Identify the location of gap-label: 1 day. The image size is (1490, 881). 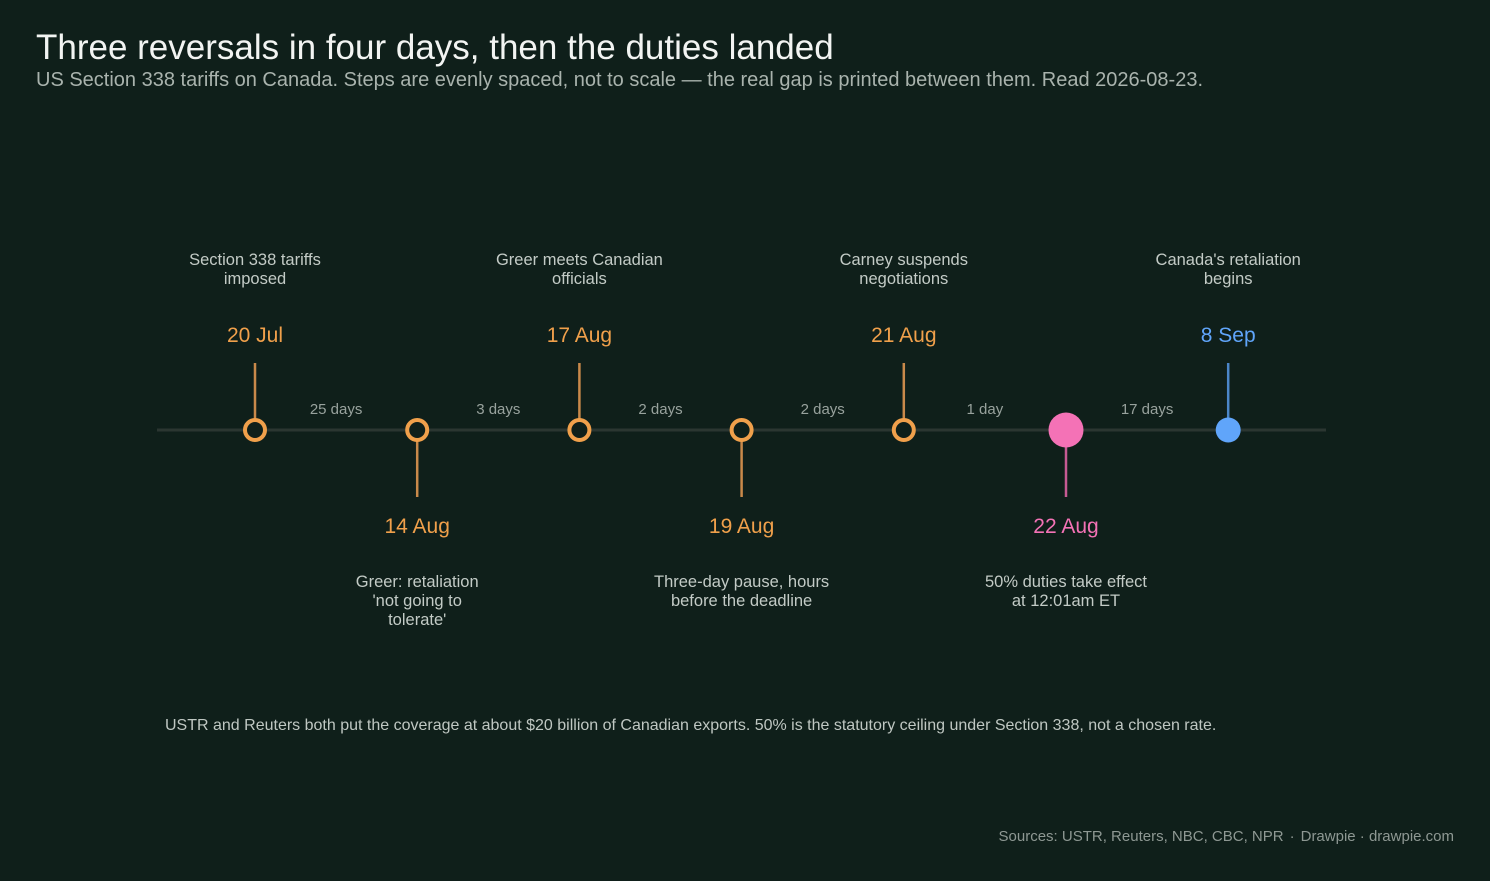
(985, 409).